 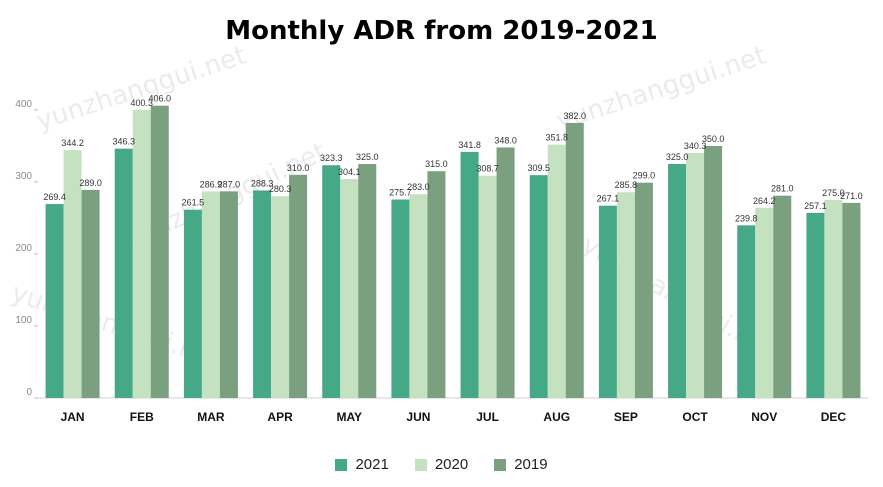 I want to click on data-label: 351.8, so click(x=556, y=138).